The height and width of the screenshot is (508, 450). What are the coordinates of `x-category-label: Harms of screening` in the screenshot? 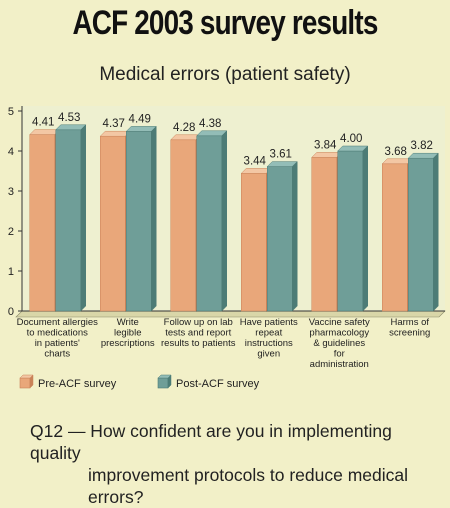 It's located at (409, 328).